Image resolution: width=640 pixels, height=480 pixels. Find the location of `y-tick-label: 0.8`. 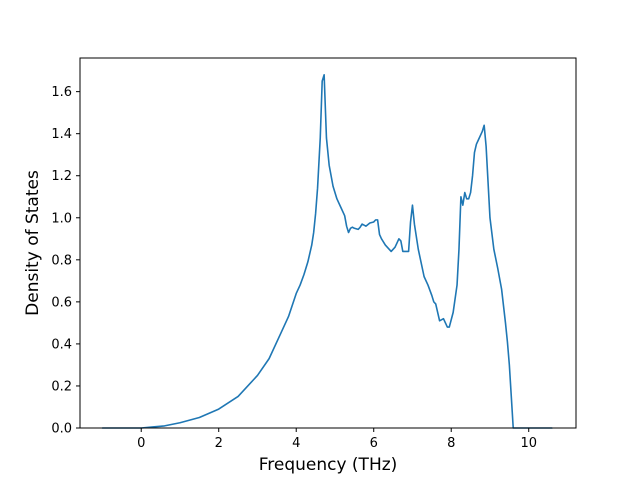

y-tick-label: 0.8 is located at coordinates (61, 260).